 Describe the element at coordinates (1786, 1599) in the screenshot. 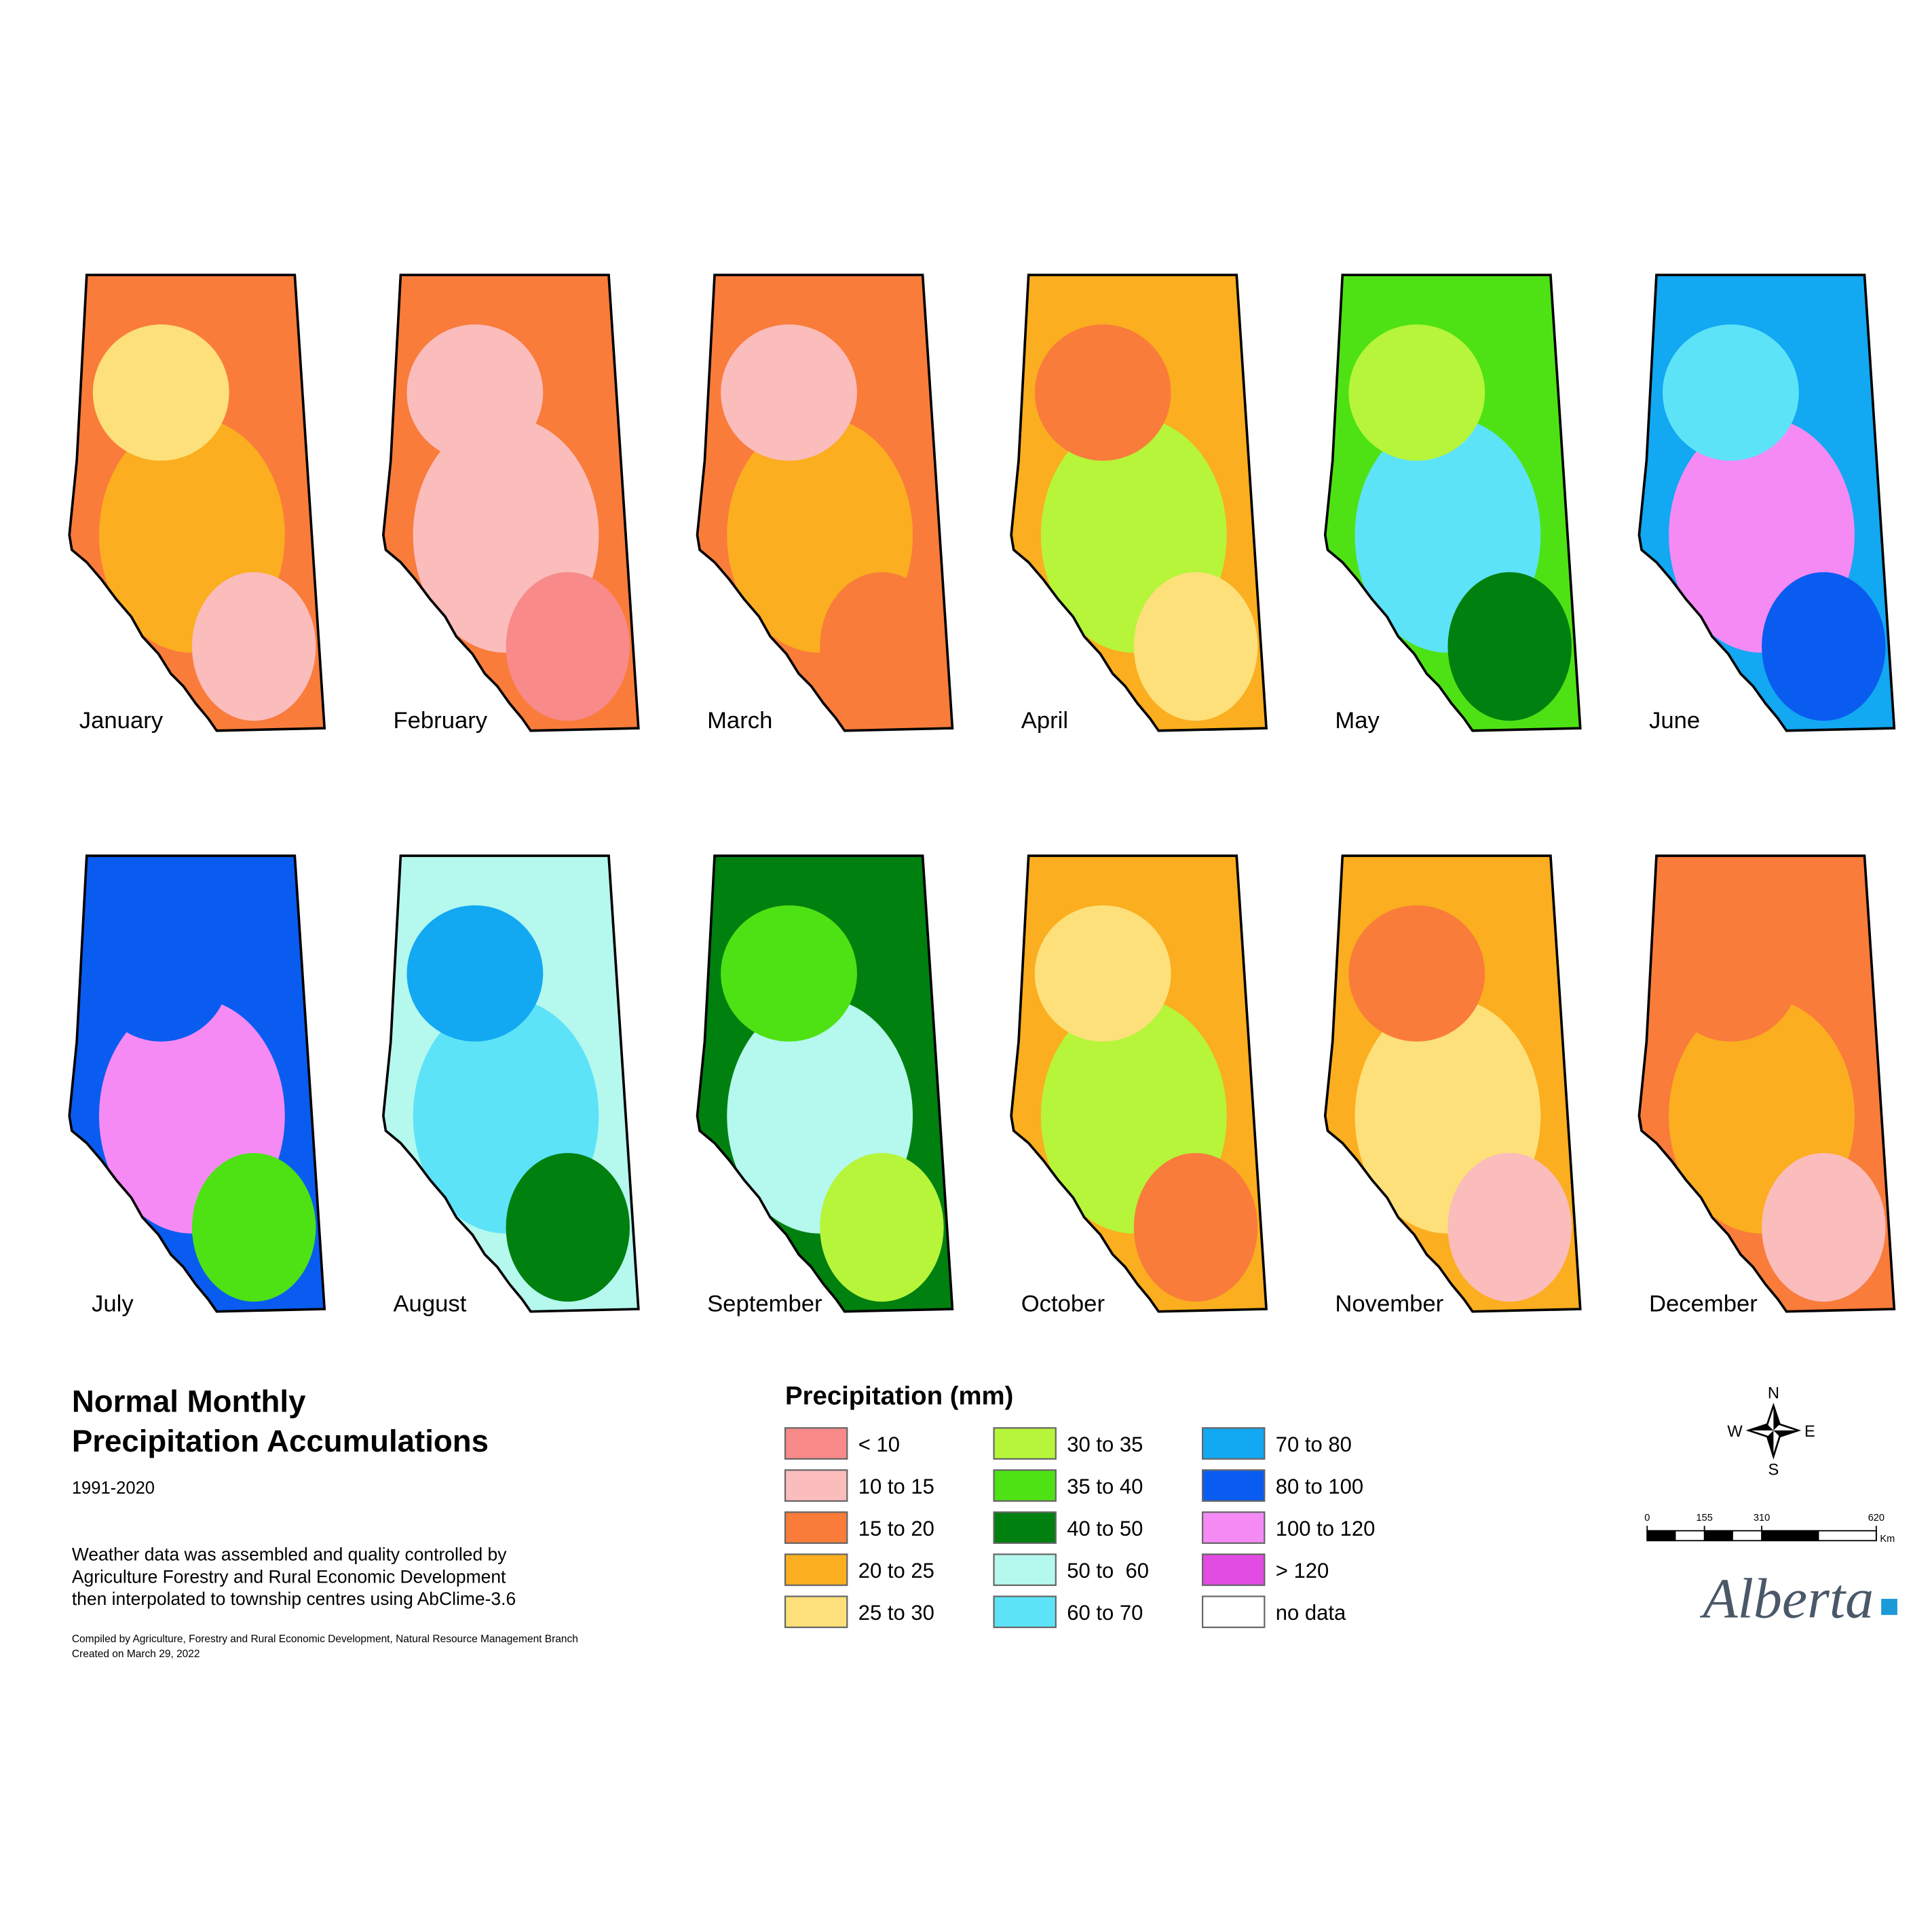

I see `logo: Alberta` at that location.